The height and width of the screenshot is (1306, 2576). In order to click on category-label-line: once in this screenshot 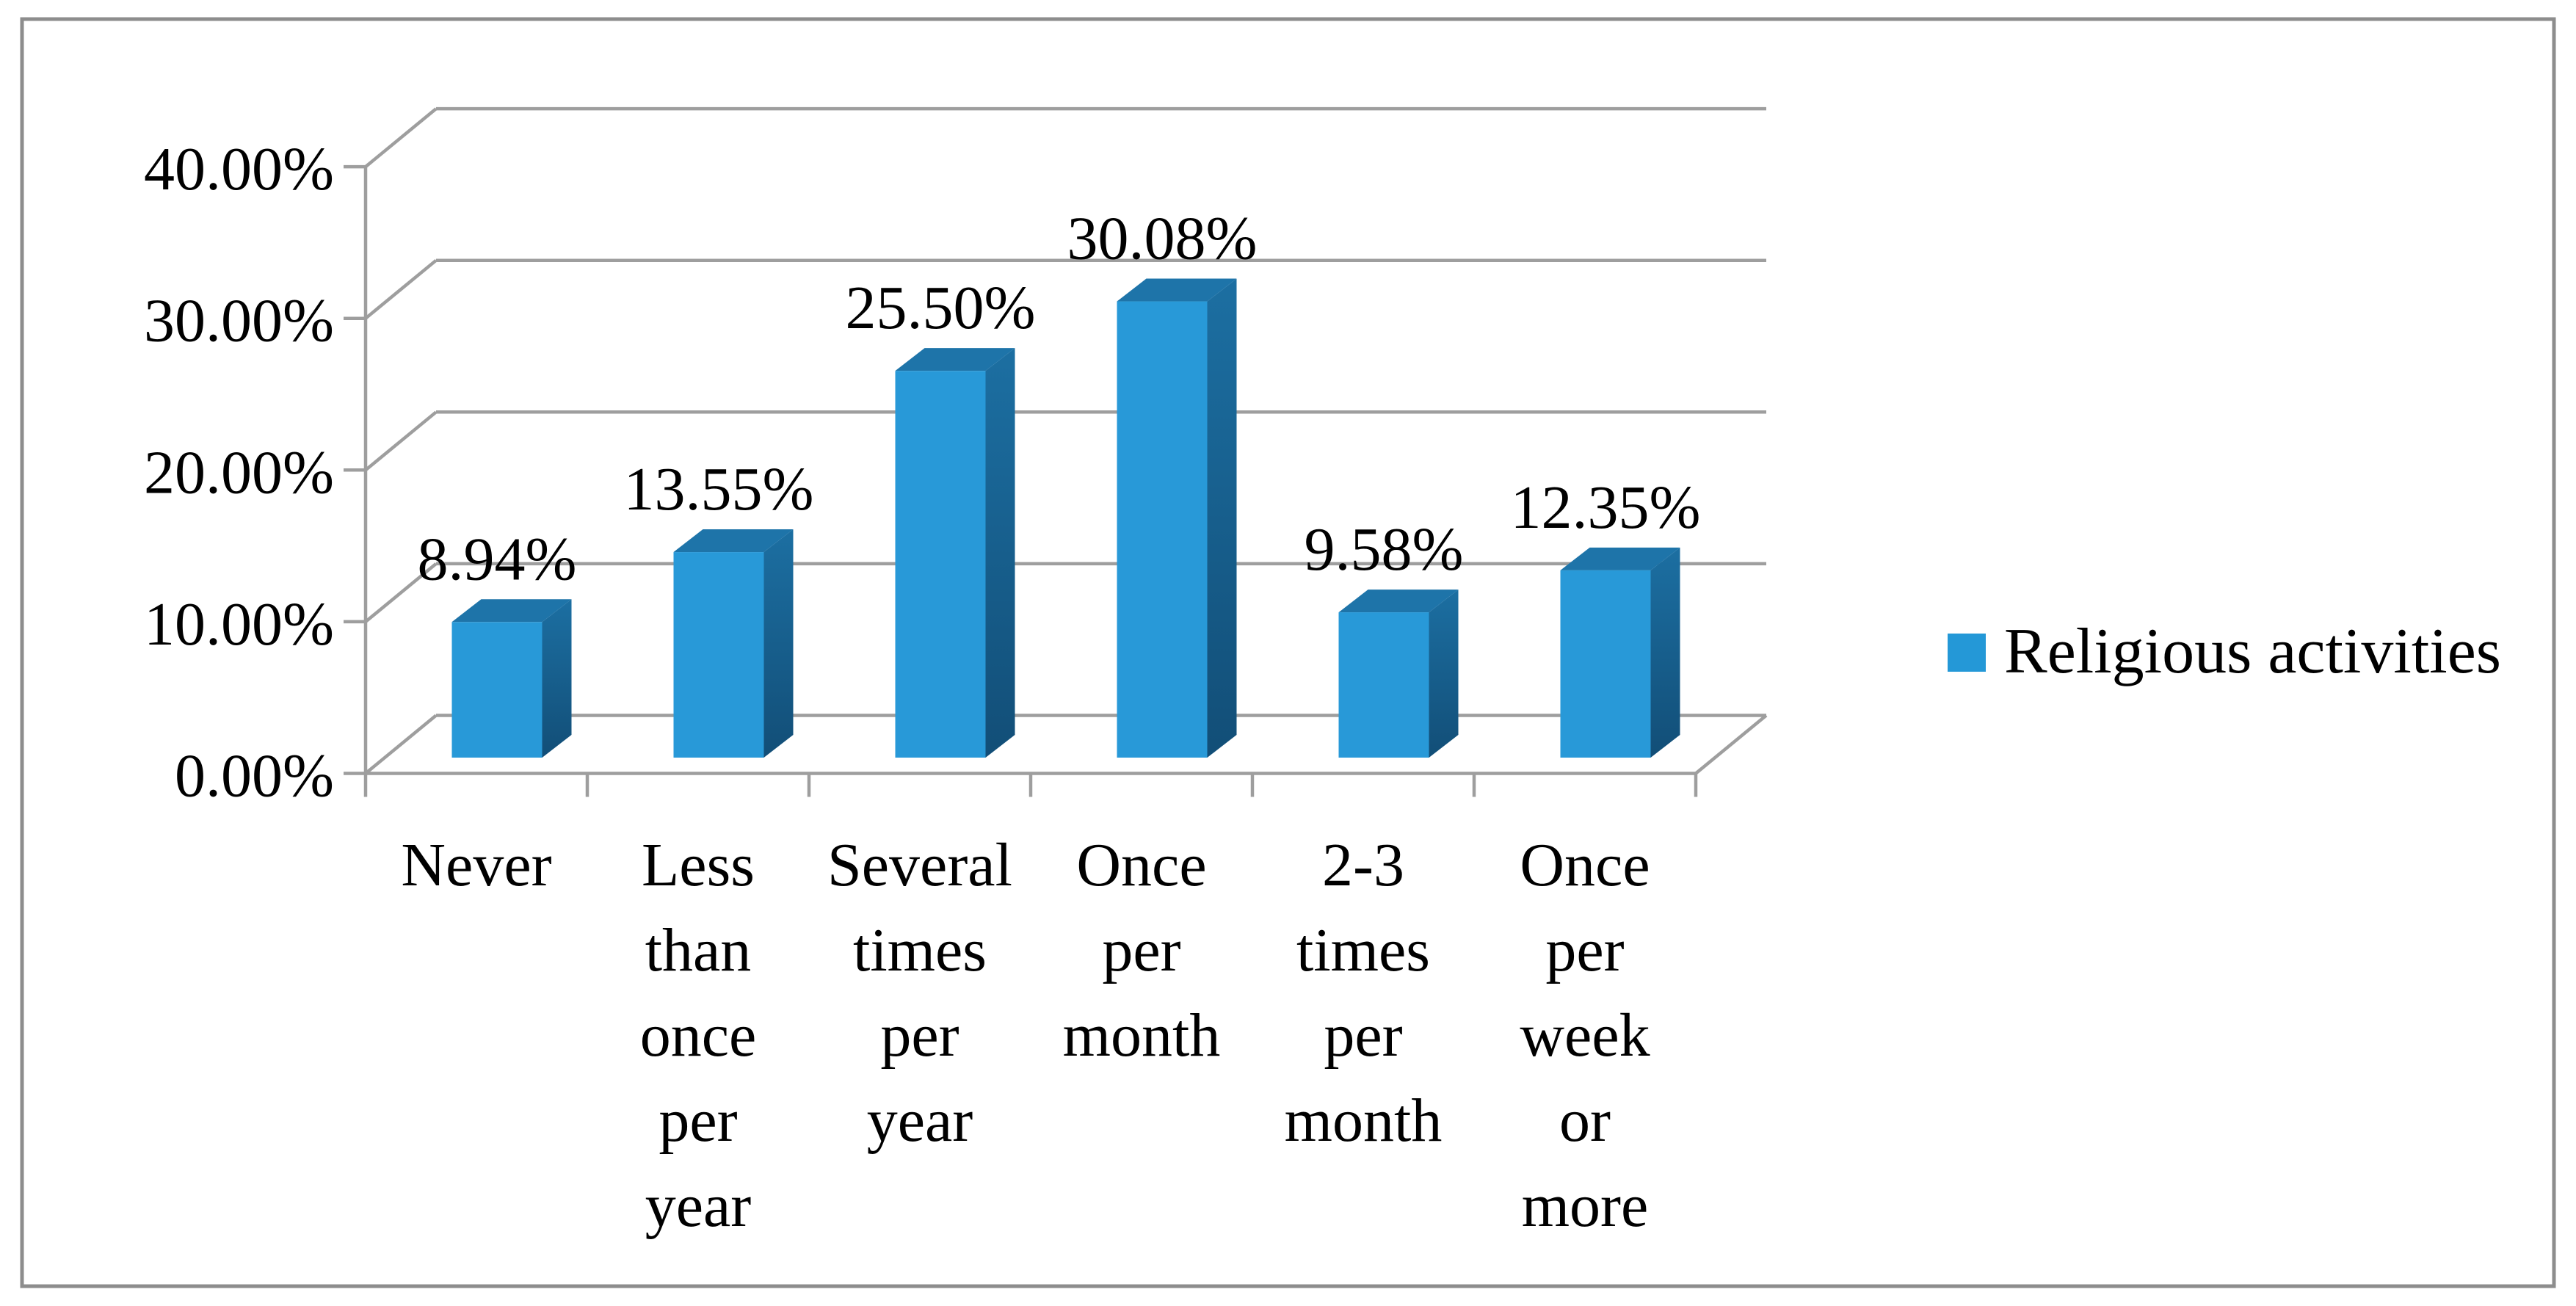, I will do `click(699, 1035)`.